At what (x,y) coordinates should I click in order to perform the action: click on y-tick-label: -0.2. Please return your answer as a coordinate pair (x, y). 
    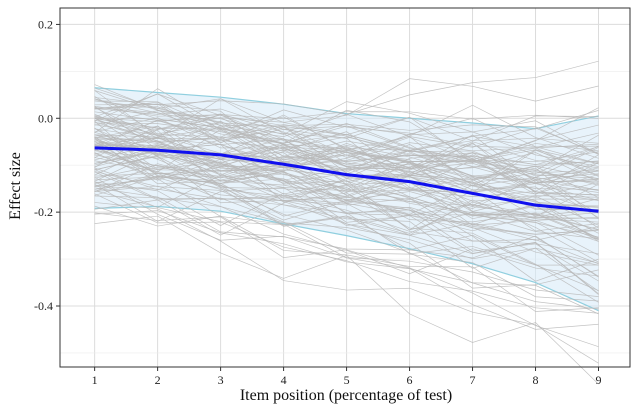
    Looking at the image, I should click on (43, 212).